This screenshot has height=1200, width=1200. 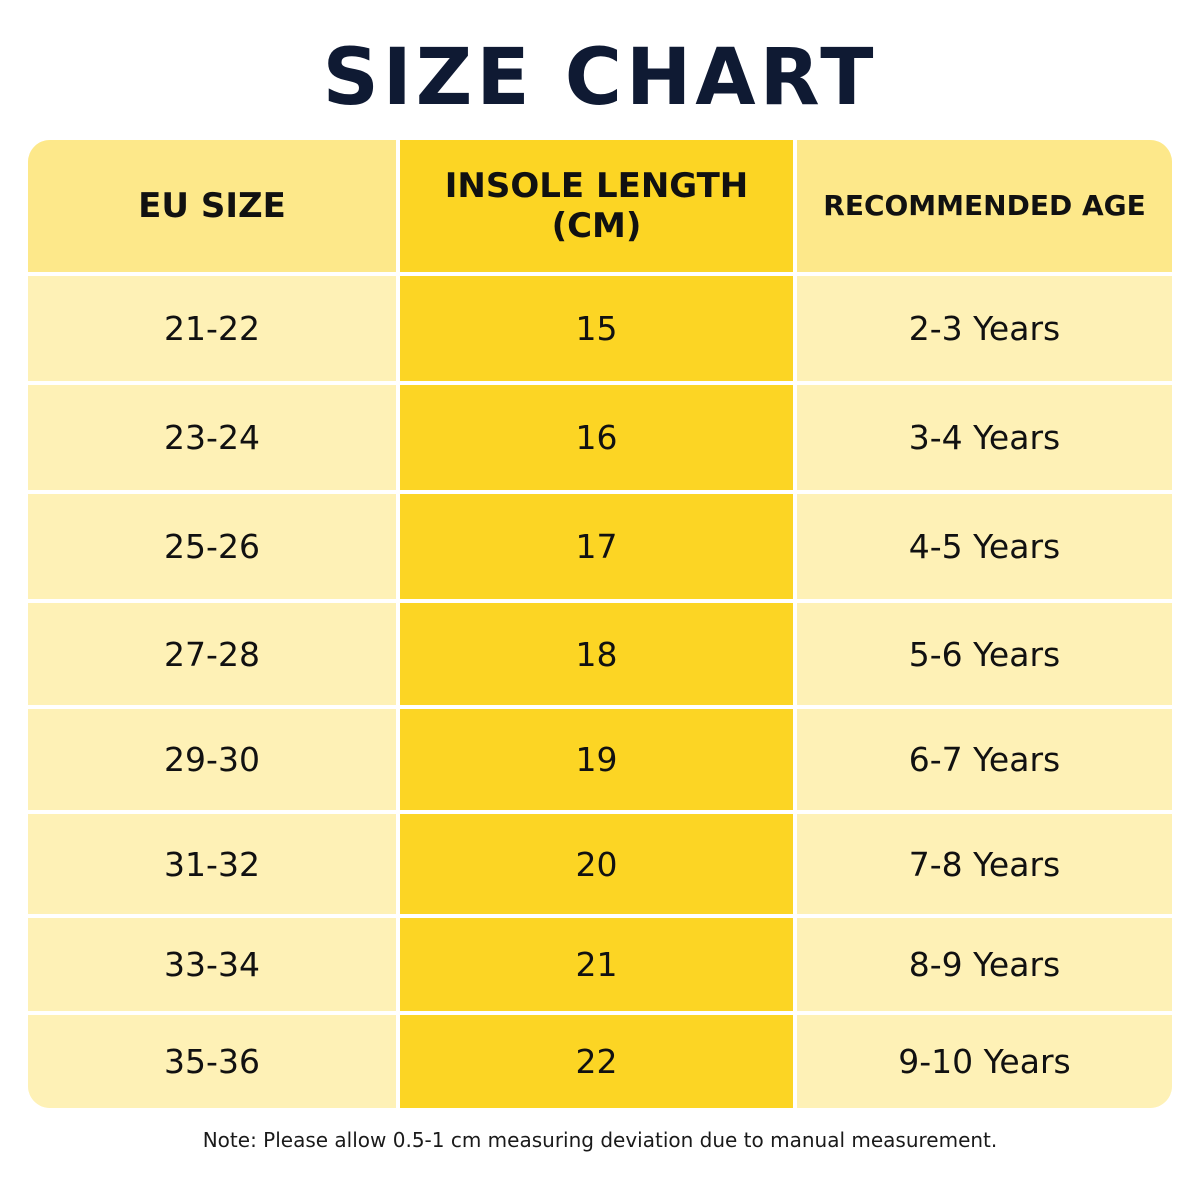 I want to click on cell-eu-size: 25-26, so click(x=214, y=548).